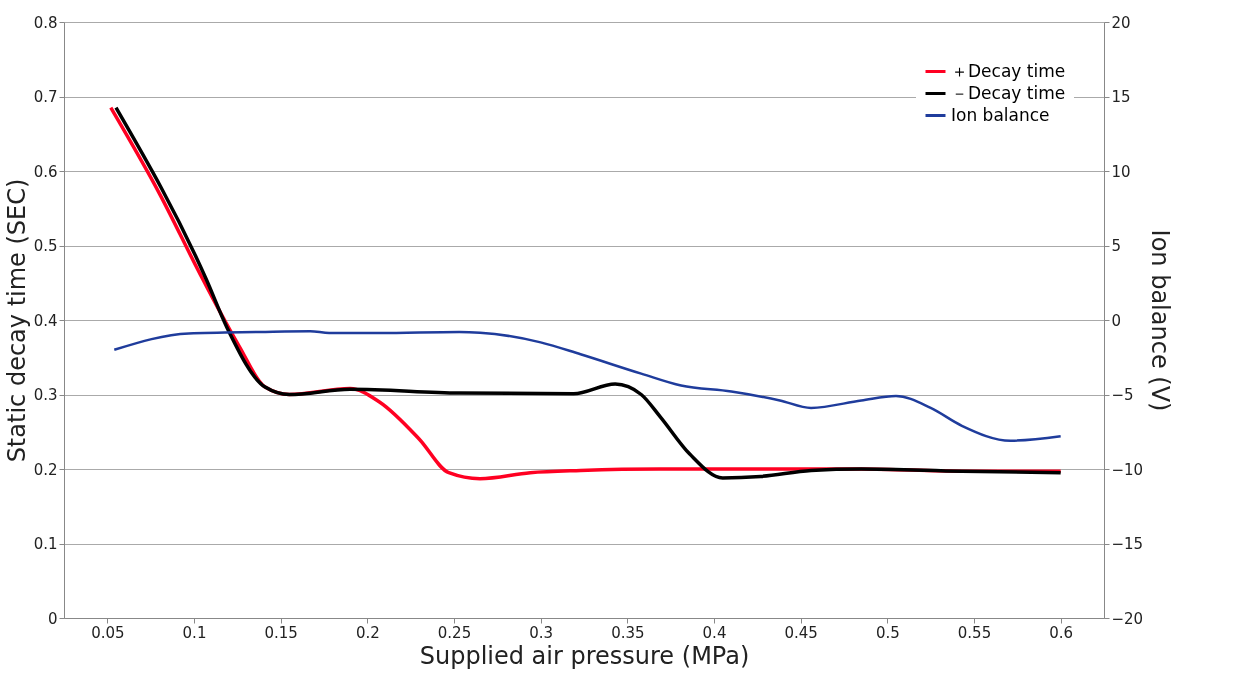  Describe the element at coordinates (801, 632) in the screenshot. I see `x-tick-label: 0.45` at that location.